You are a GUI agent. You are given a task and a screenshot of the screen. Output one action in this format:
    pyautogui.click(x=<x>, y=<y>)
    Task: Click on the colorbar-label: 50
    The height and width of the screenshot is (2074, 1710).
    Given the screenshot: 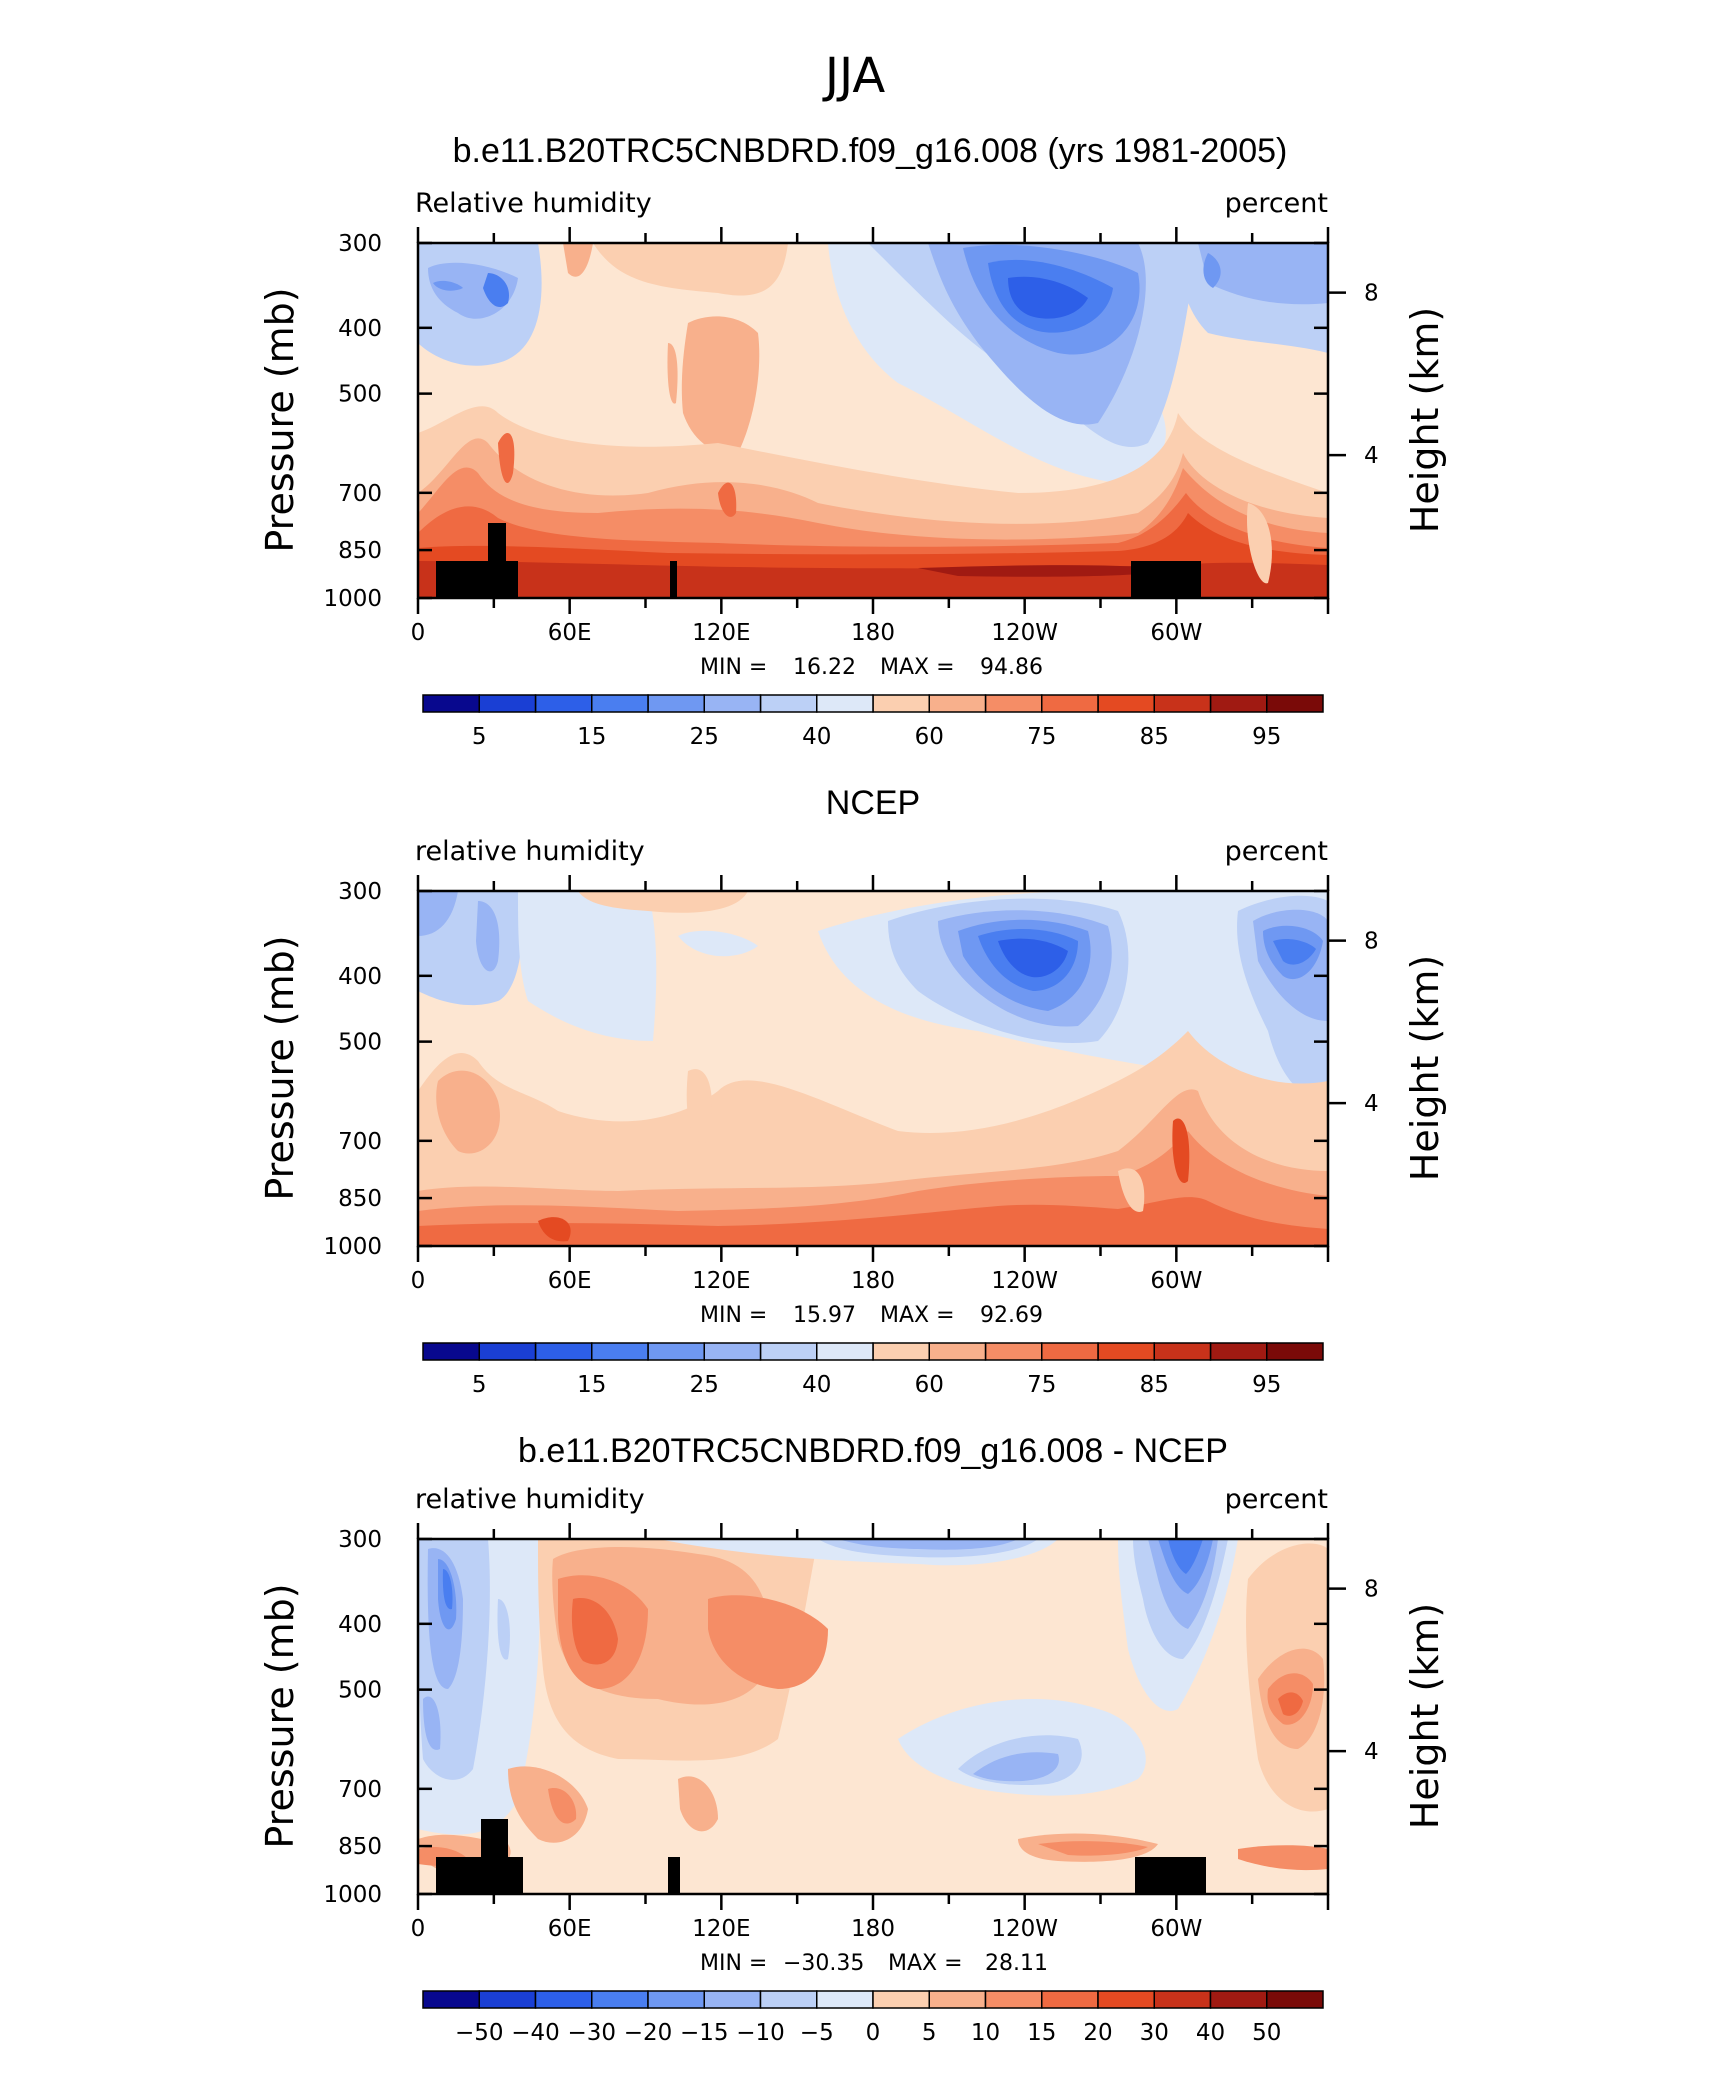 What is the action you would take?
    pyautogui.click(x=1266, y=2033)
    